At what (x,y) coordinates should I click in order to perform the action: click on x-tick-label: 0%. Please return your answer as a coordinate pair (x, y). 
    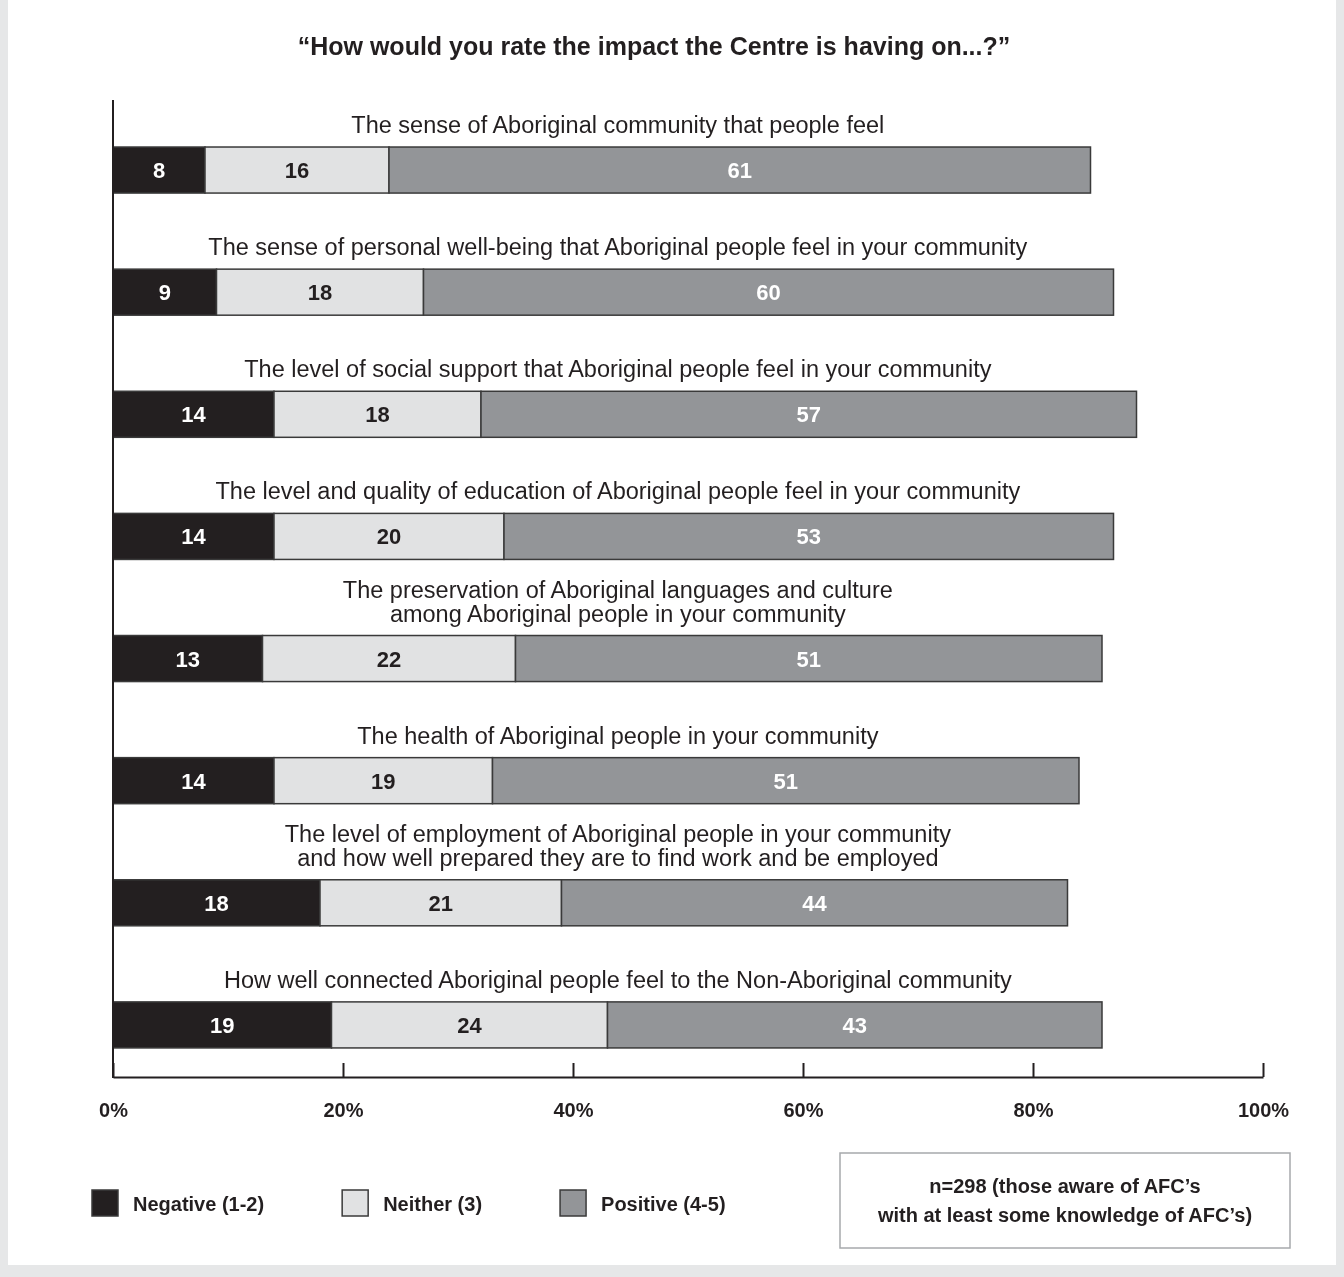
    Looking at the image, I should click on (114, 1110).